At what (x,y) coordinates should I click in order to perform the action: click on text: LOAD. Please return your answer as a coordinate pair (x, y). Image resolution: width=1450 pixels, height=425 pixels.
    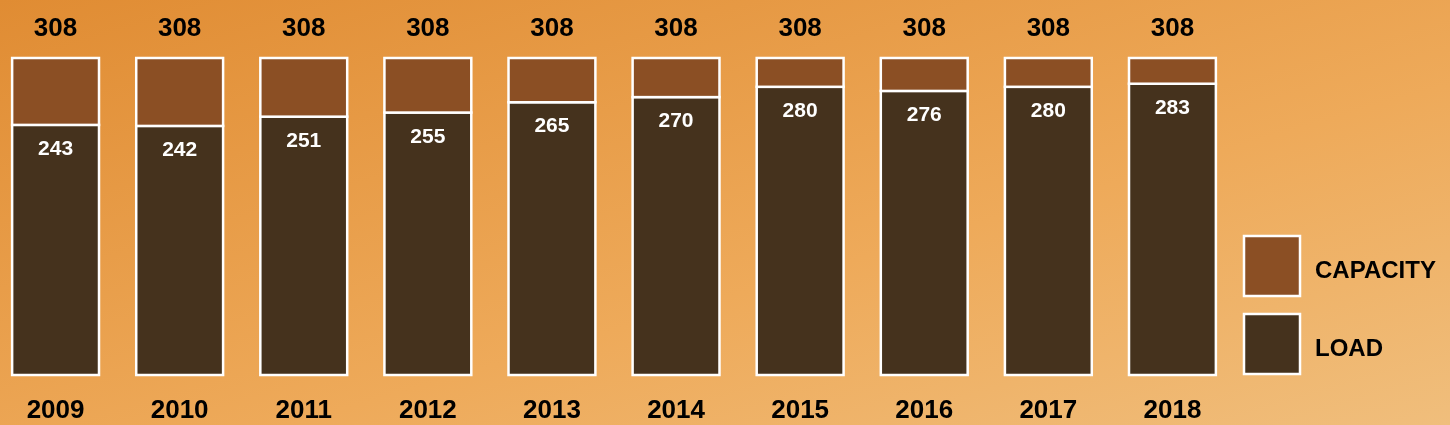
    Looking at the image, I should click on (1349, 347).